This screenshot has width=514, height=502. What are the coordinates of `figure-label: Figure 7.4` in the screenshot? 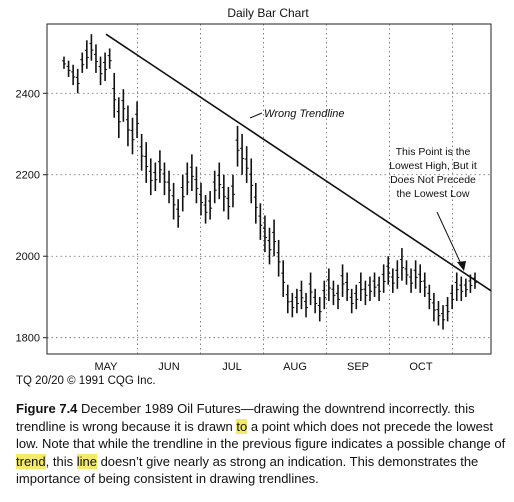 It's located at (47, 408).